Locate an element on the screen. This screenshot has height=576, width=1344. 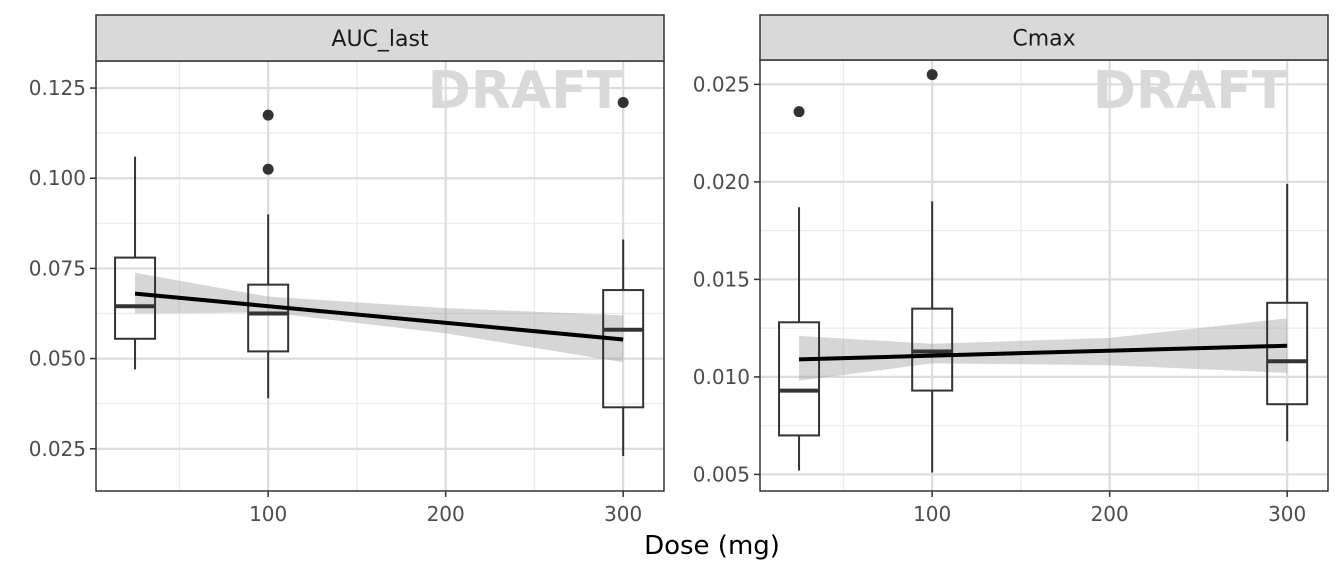
y-tick-label: 0.075 is located at coordinates (57, 268).